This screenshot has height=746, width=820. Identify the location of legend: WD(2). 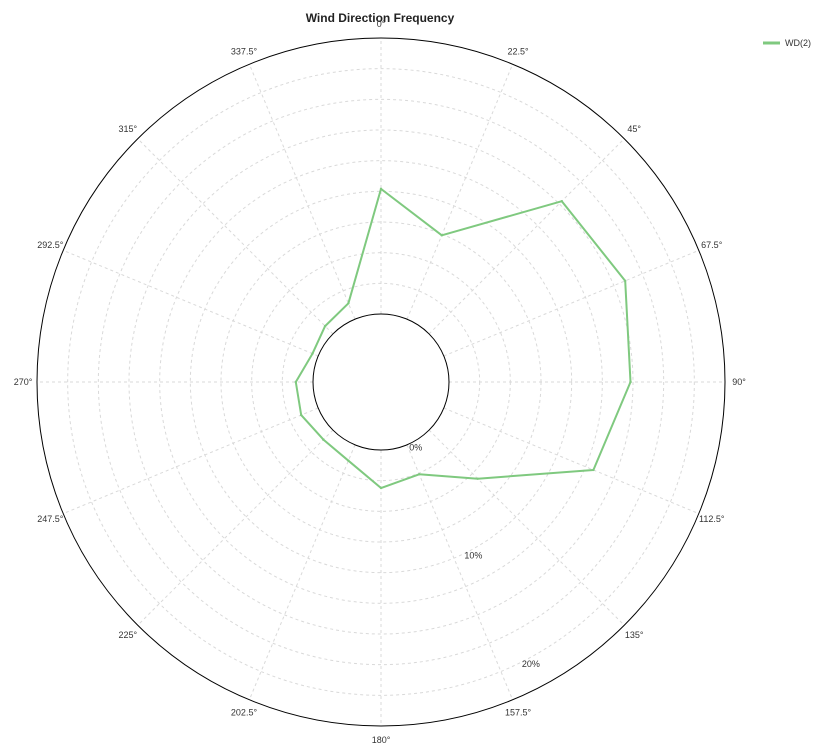
(787, 43).